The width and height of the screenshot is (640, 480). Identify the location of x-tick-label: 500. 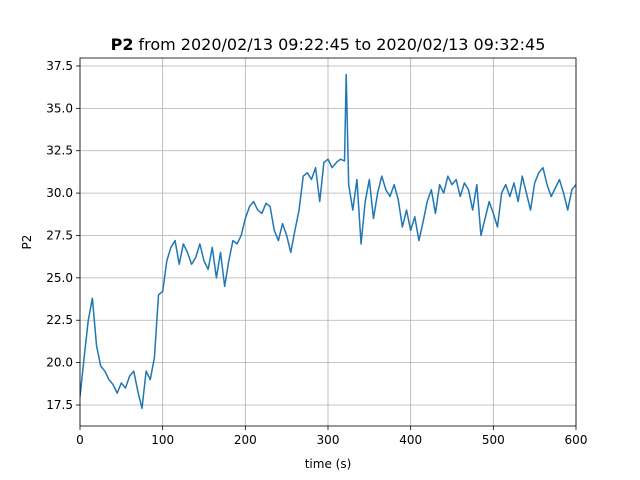
(493, 440).